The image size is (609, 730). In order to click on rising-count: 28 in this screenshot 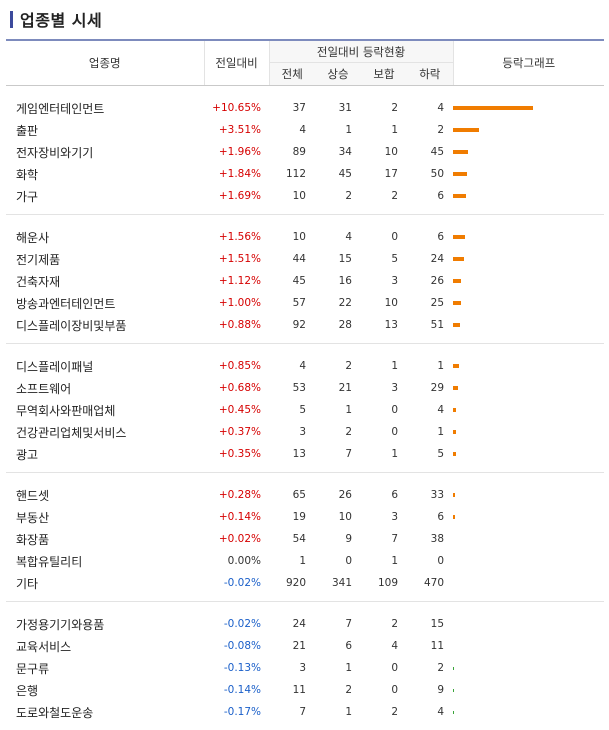, I will do `click(338, 325)`.